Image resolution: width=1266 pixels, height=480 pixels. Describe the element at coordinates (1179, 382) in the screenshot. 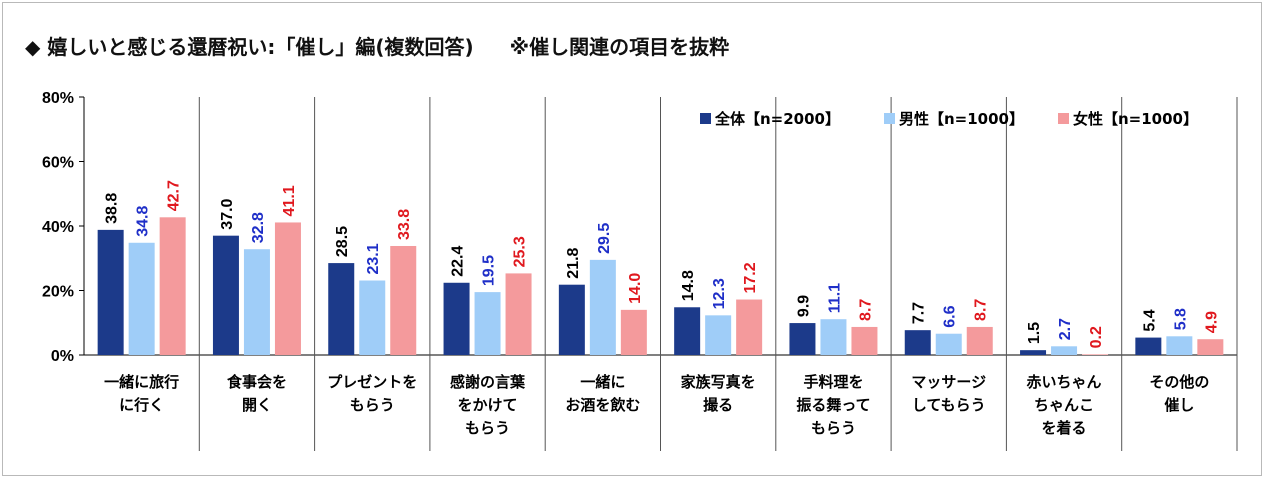

I see `category-label: その他の` at that location.